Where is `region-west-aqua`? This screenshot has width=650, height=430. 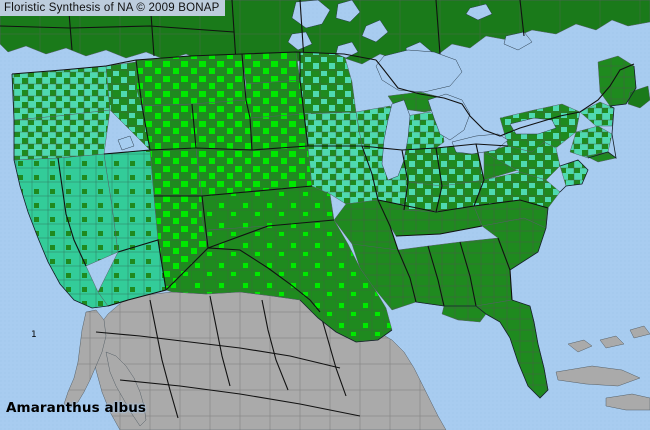 region-west-aqua is located at coordinates (89, 185).